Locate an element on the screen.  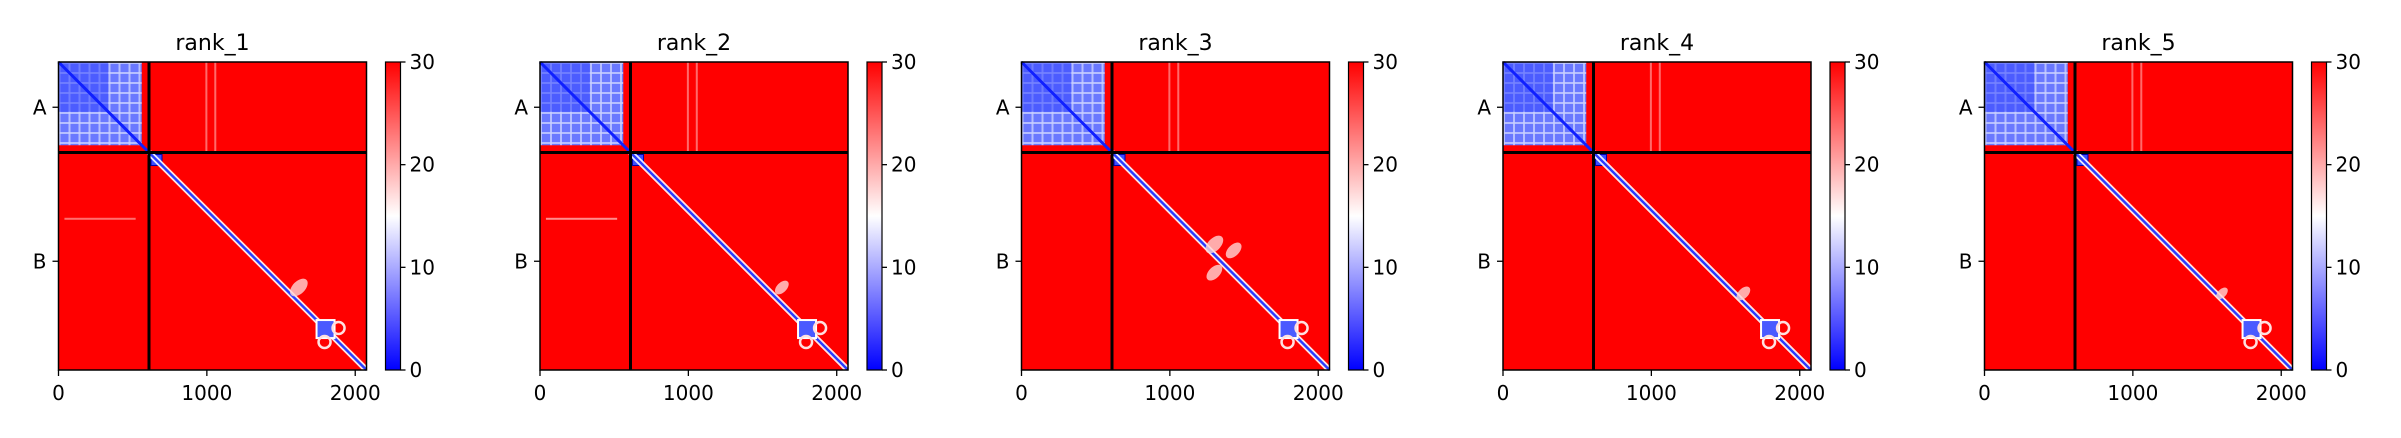
panel-5: rank_5 A B 0 1000 2000 0 10 20 30 is located at coordinates (2160, 218).